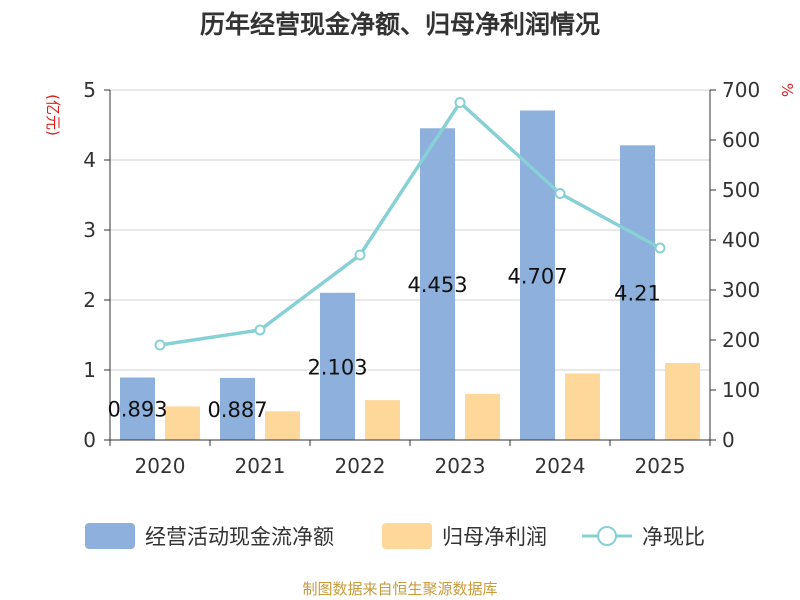 The width and height of the screenshot is (800, 600). I want to click on left-tick-label: 2, so click(89, 300).